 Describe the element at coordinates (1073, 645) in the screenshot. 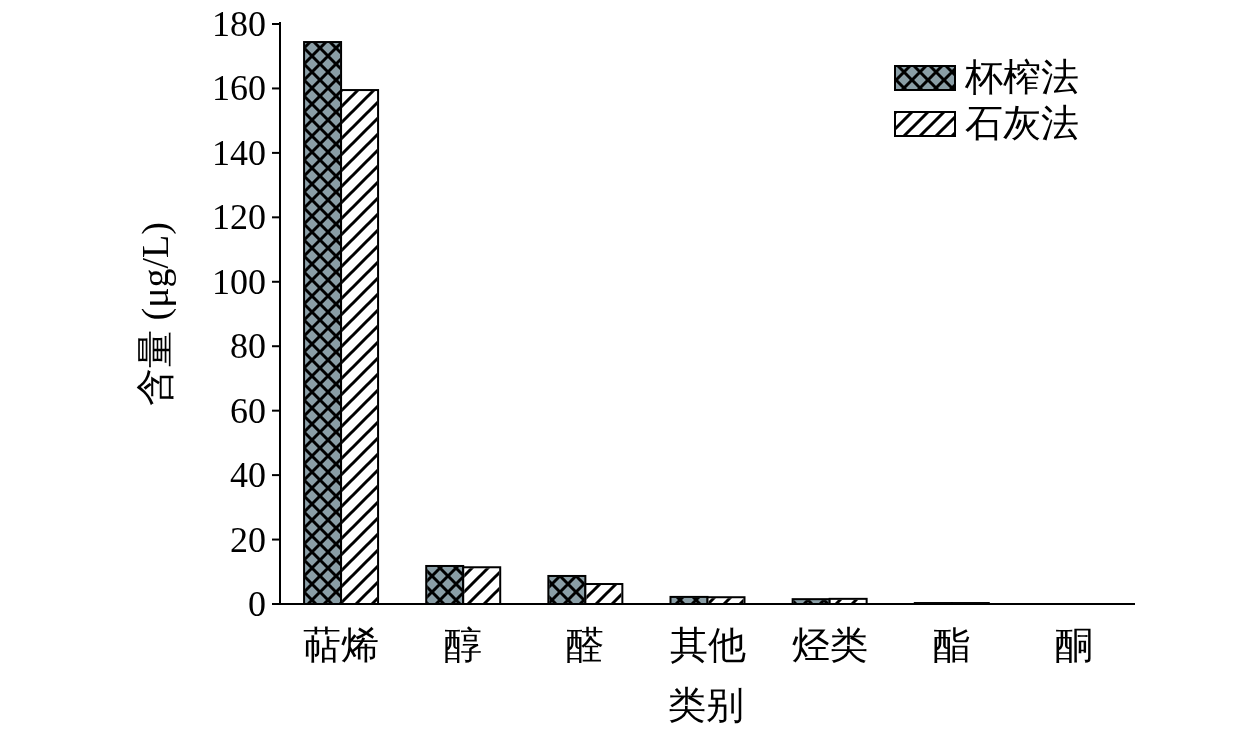

I see `x-tick-label: 酮` at that location.